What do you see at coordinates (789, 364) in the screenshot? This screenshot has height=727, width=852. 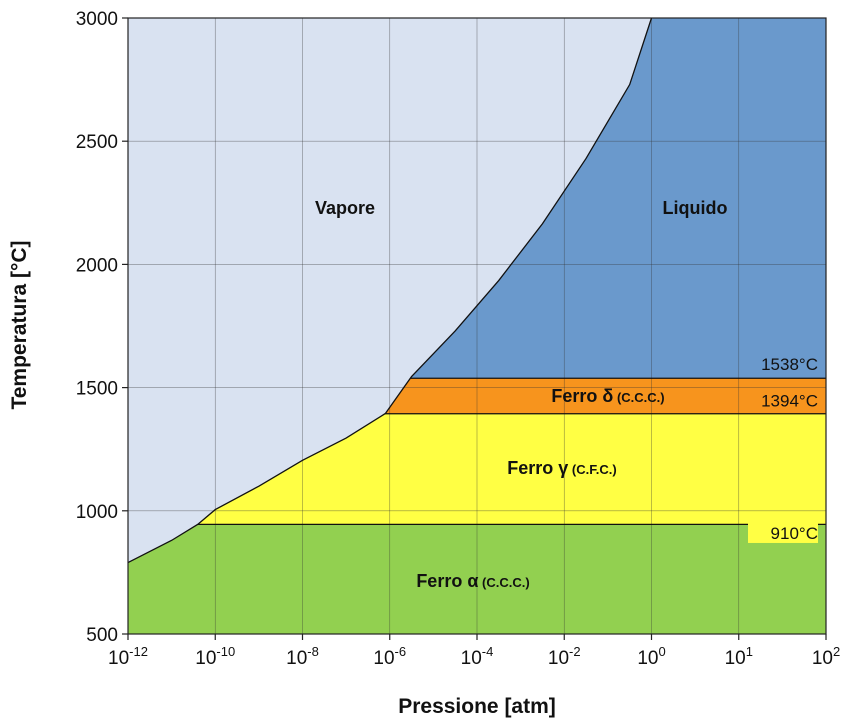 I see `annotation-1538: 1538°C` at bounding box center [789, 364].